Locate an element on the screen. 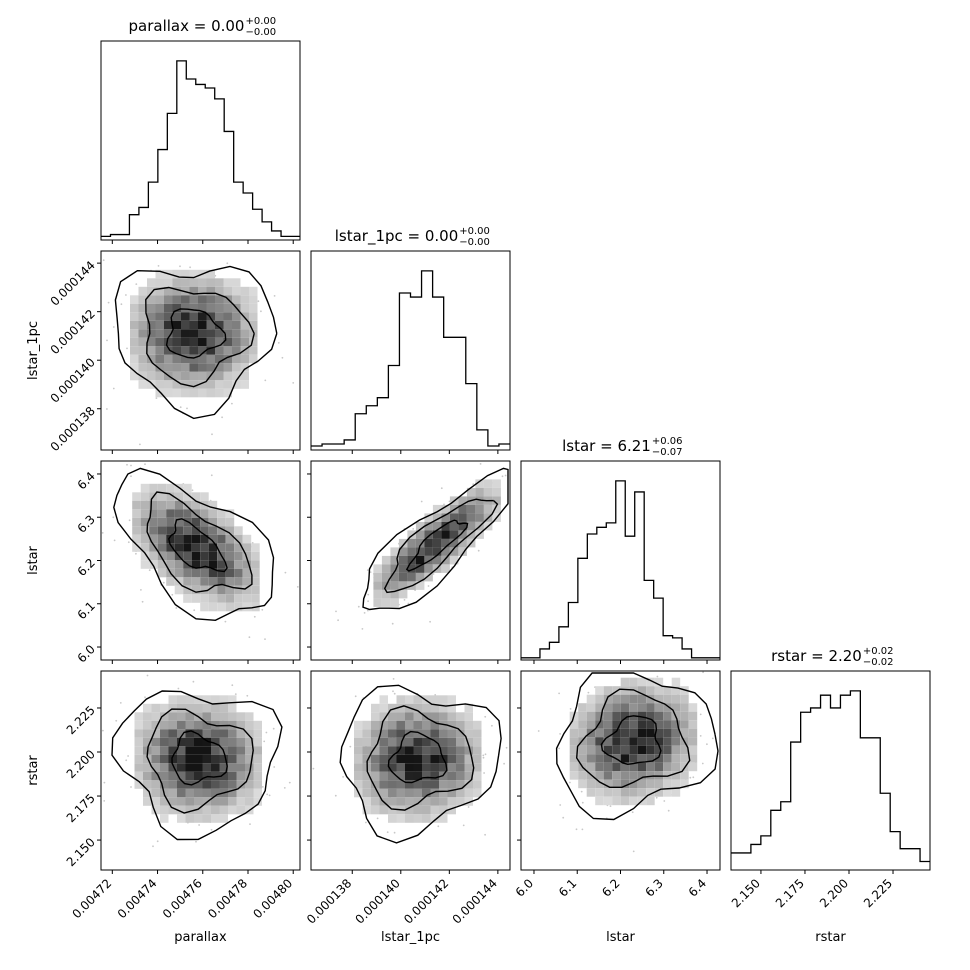 The image size is (970, 970). x-tick-label: 0.00474 is located at coordinates (137, 898).